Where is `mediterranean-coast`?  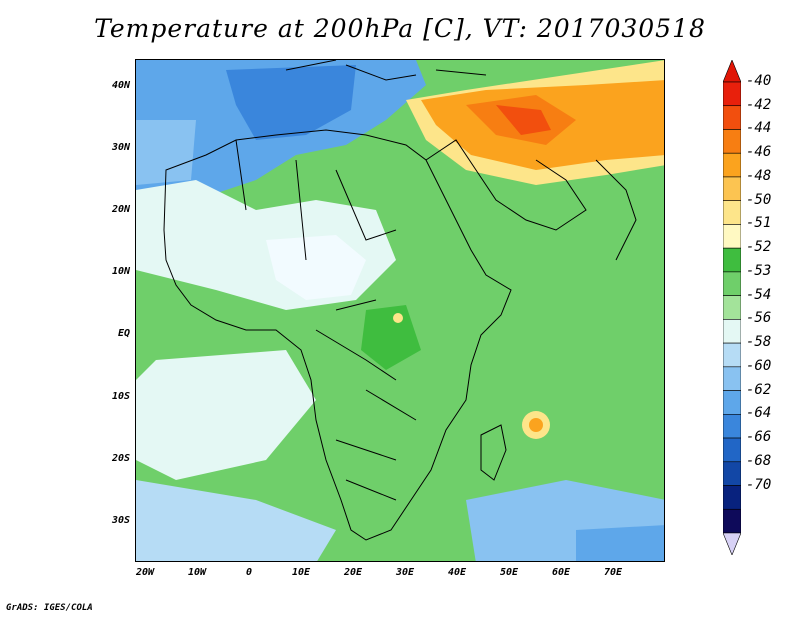
mediterranean-coast is located at coordinates (386, 70).